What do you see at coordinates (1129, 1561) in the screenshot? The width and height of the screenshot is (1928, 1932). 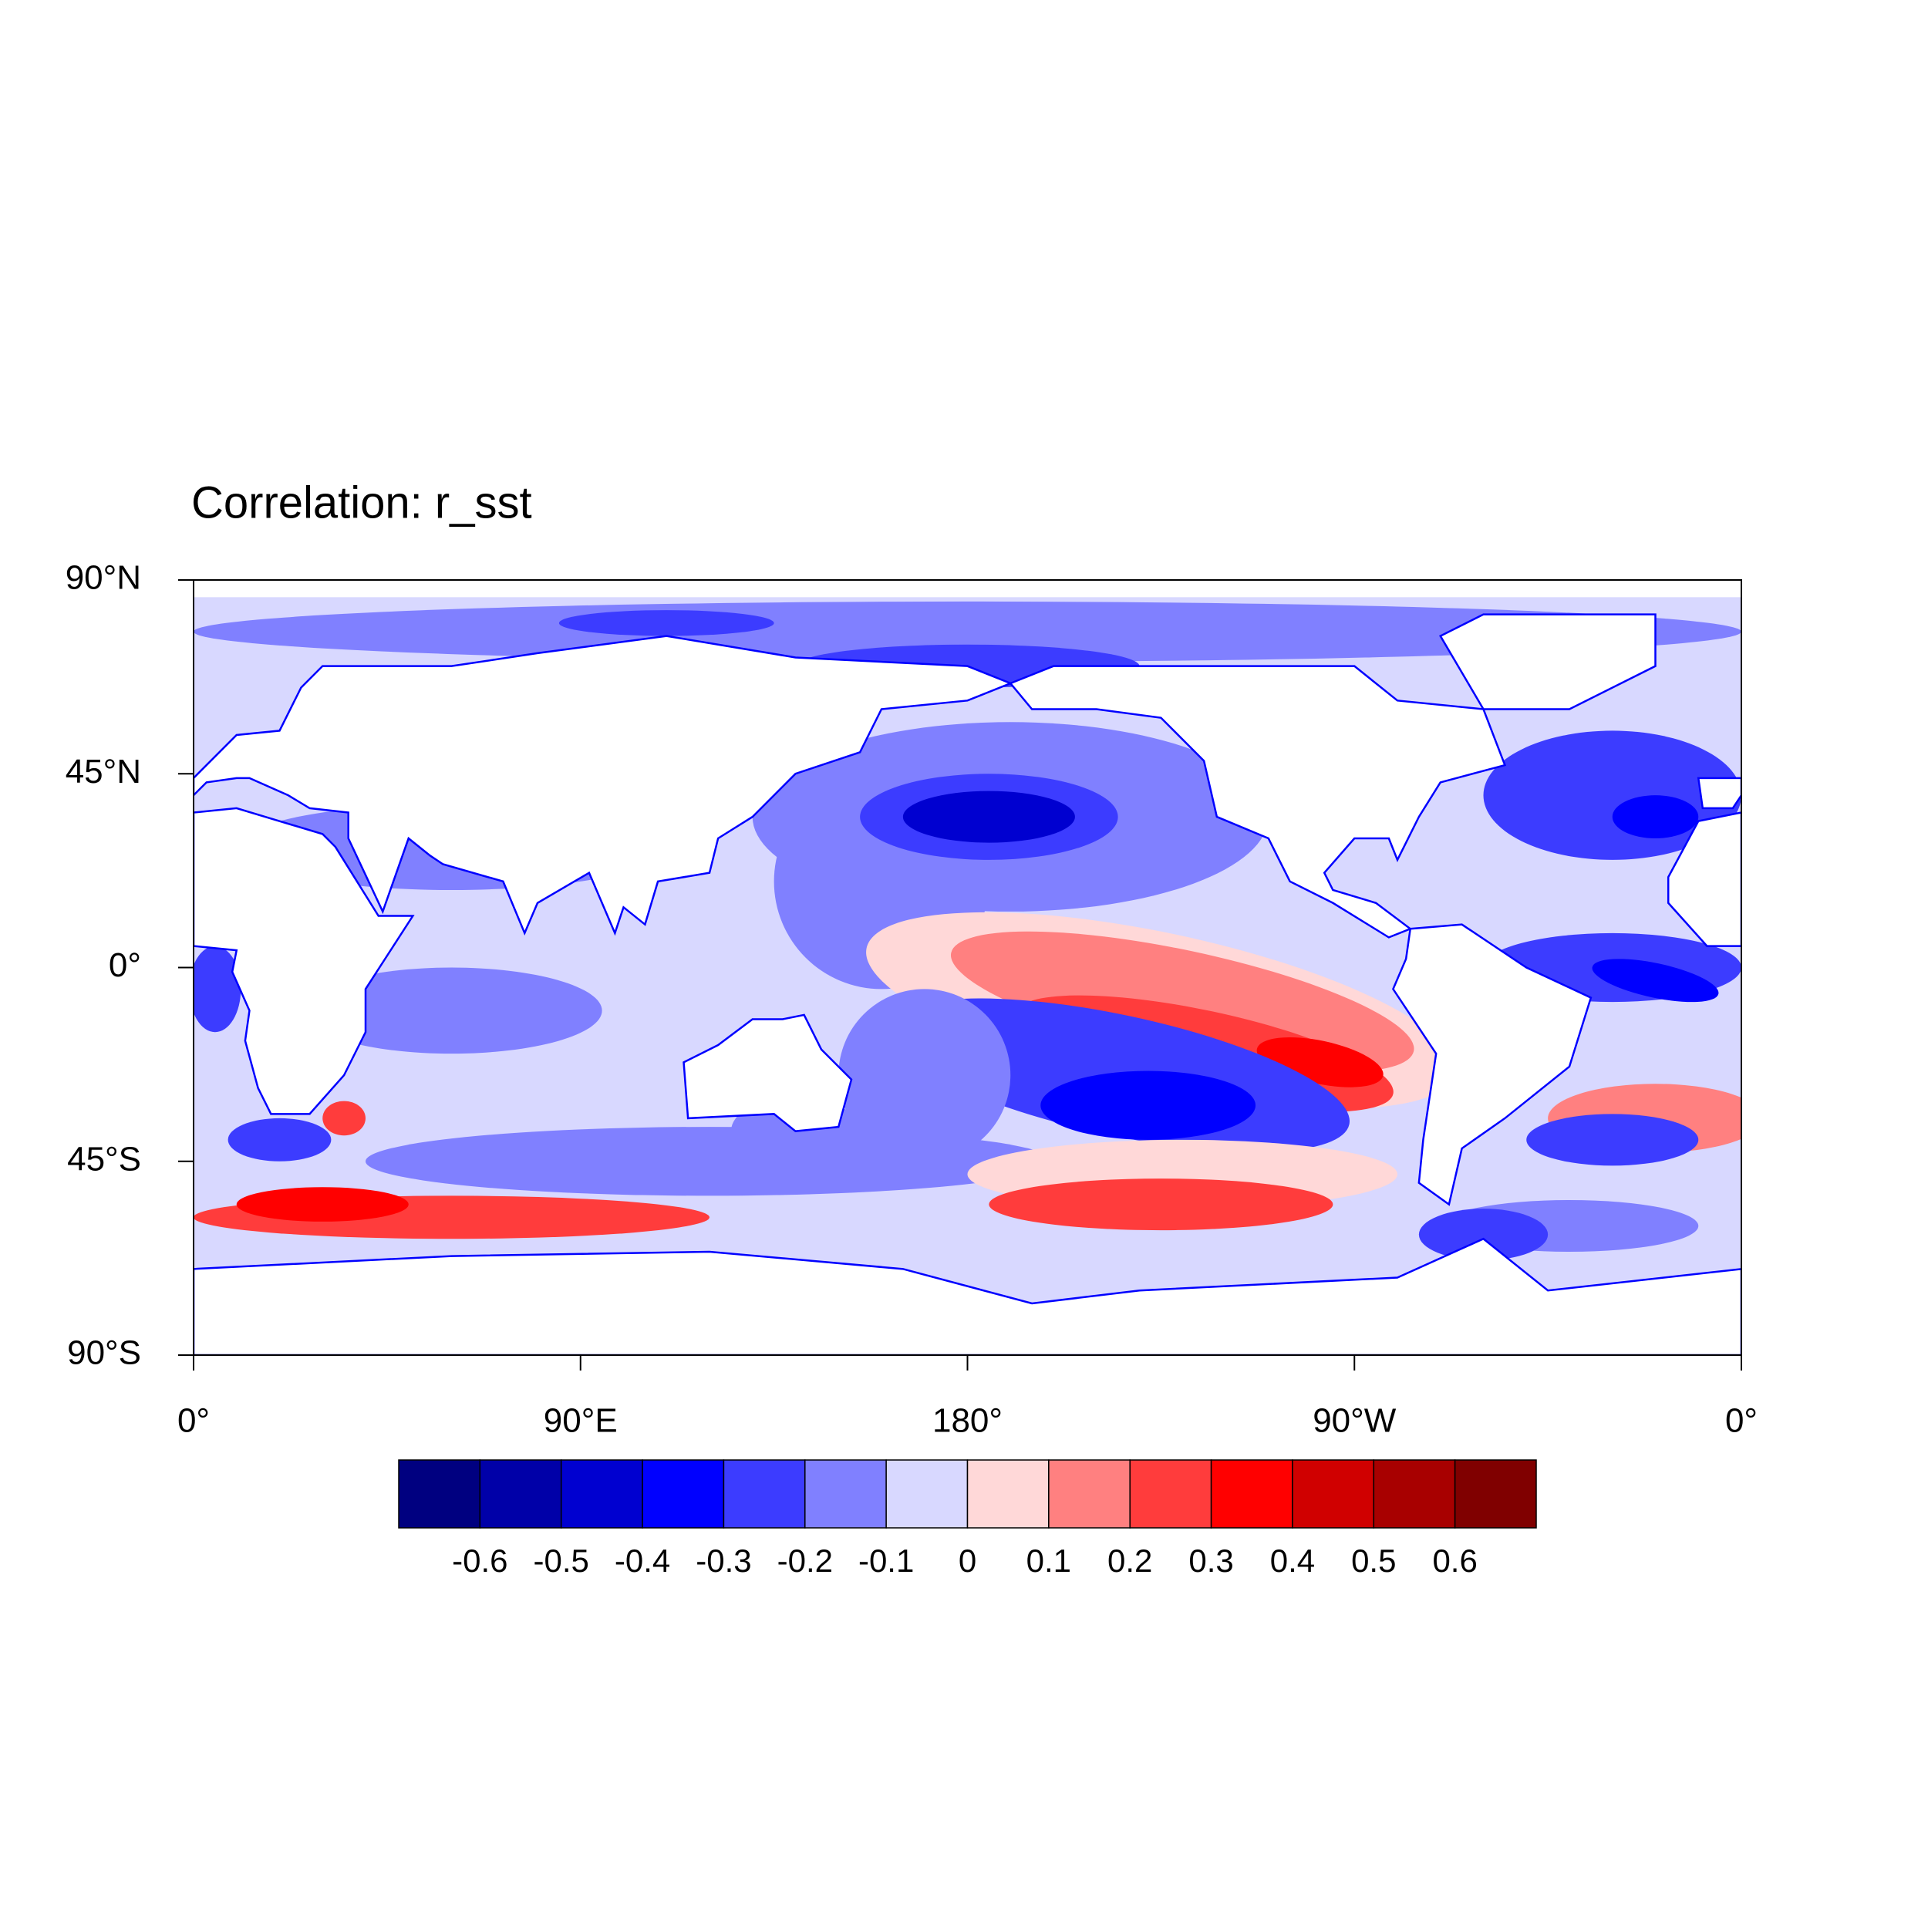 I see `colorbar-label: 0.2` at bounding box center [1129, 1561].